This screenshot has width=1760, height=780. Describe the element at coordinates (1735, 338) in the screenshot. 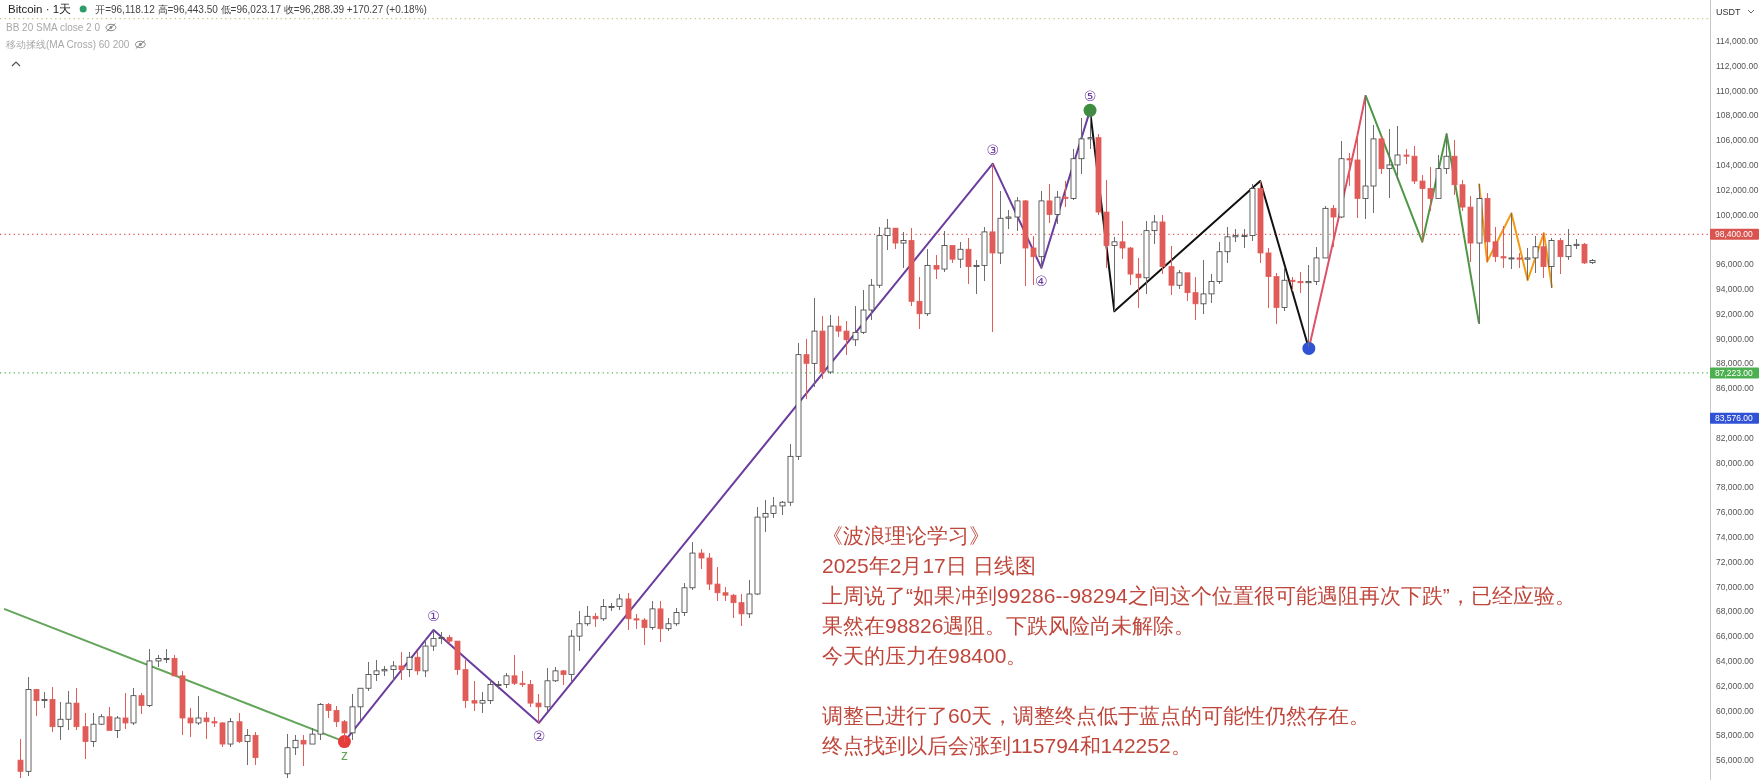

I see `y-tick-label: 90,000.00` at that location.